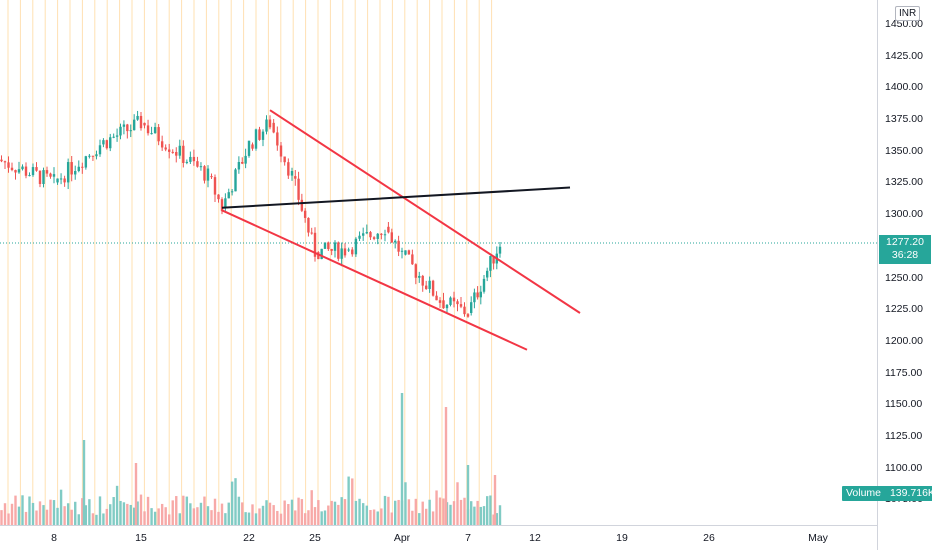 The height and width of the screenshot is (551, 932). What do you see at coordinates (904, 404) in the screenshot?
I see `price-tick-label: 1150.00` at bounding box center [904, 404].